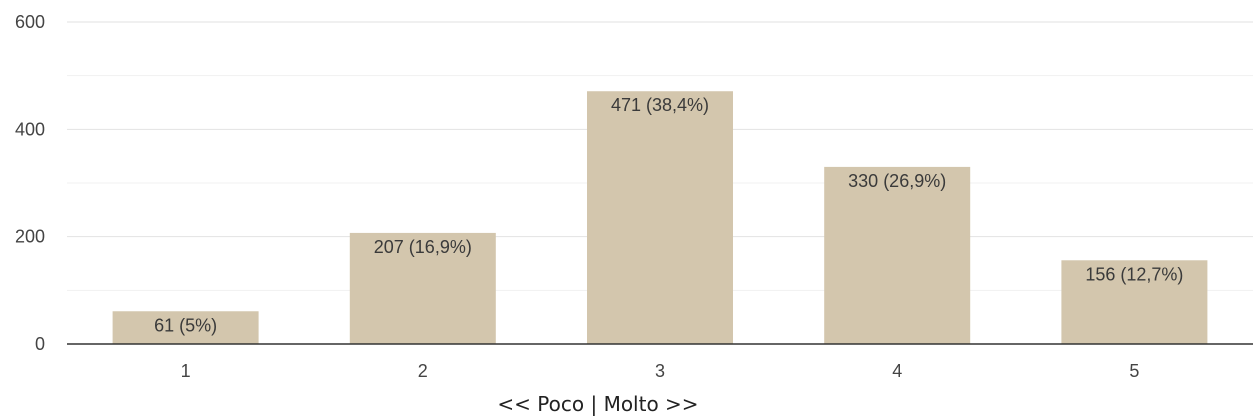  I want to click on y-tick-label: 0, so click(40, 344).